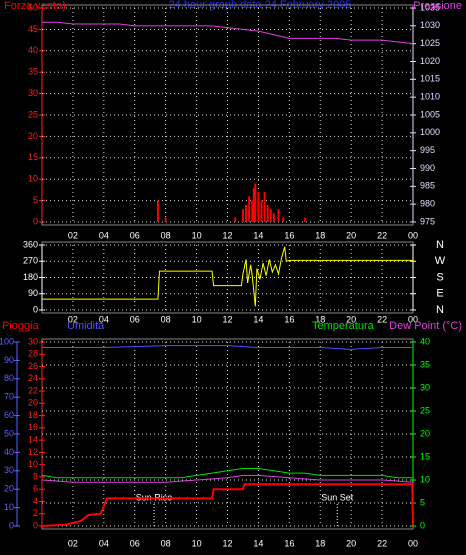 The image size is (466, 555). Describe the element at coordinates (33, 390) in the screenshot. I see `y-tick-label: 22` at that location.